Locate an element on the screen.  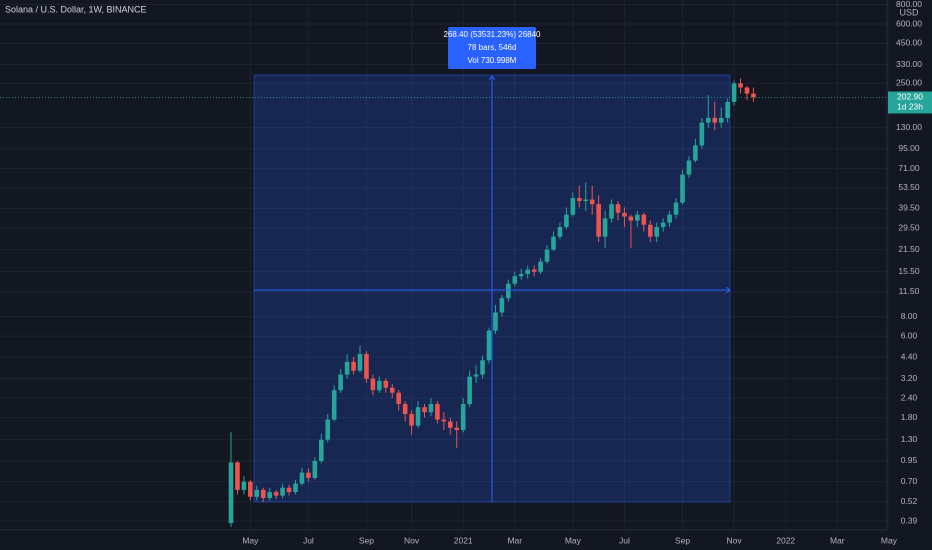
last-price-box is located at coordinates (910, 102).